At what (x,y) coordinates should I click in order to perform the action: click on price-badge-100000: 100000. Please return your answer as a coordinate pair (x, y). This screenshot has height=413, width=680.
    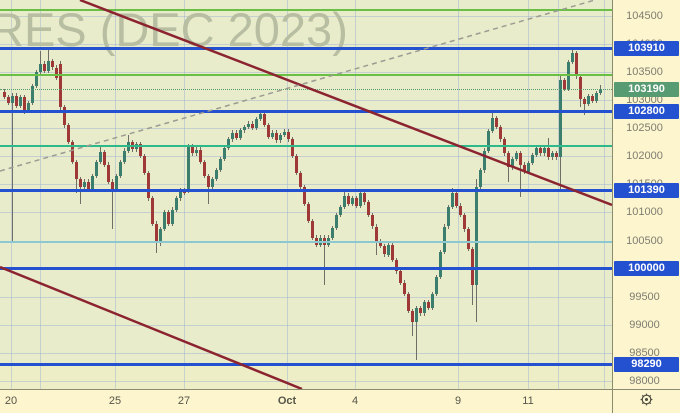
    Looking at the image, I should click on (646, 269).